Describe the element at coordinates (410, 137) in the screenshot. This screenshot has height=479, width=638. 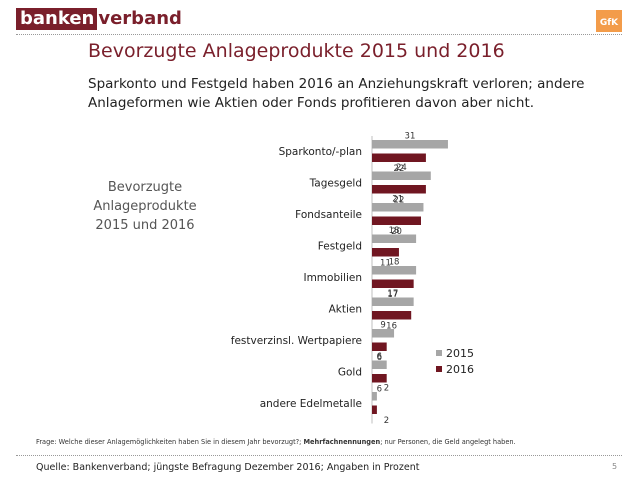
I see `data-label-2015: 31` at that location.